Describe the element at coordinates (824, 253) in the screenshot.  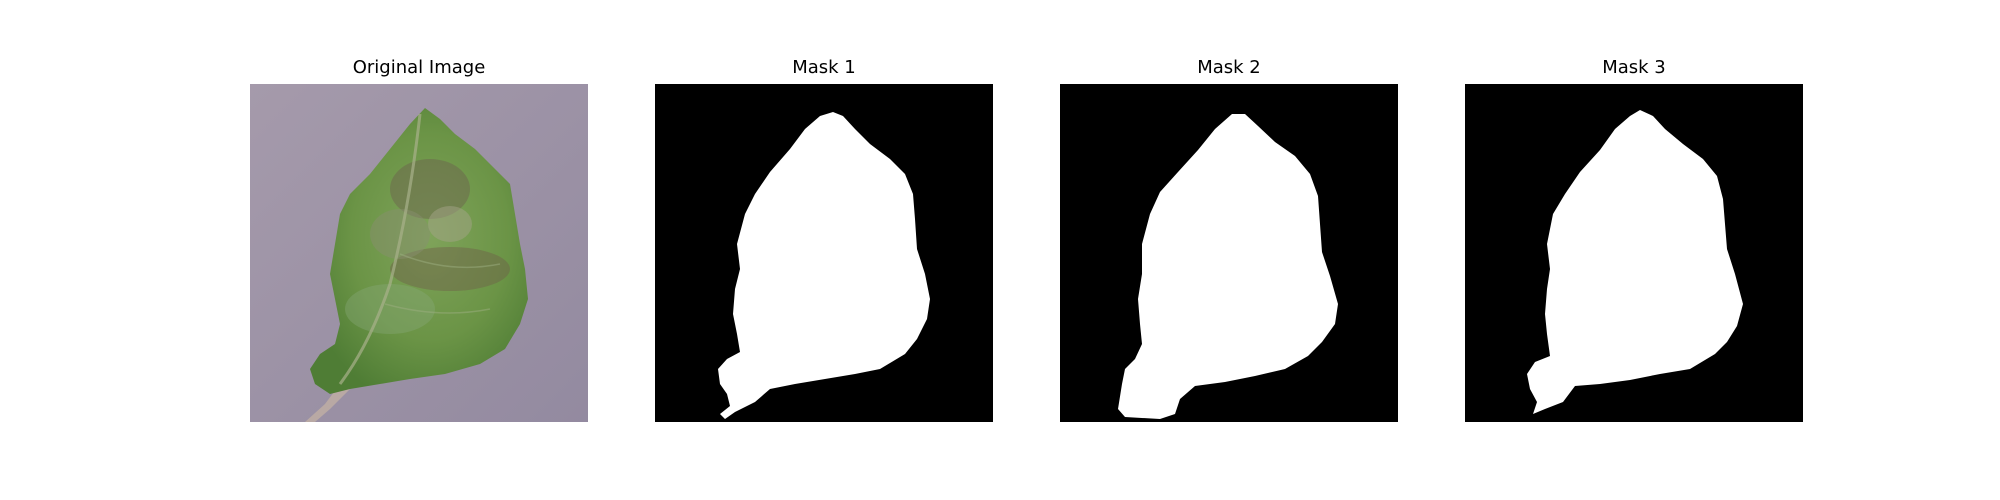
I see `mask-1-image` at that location.